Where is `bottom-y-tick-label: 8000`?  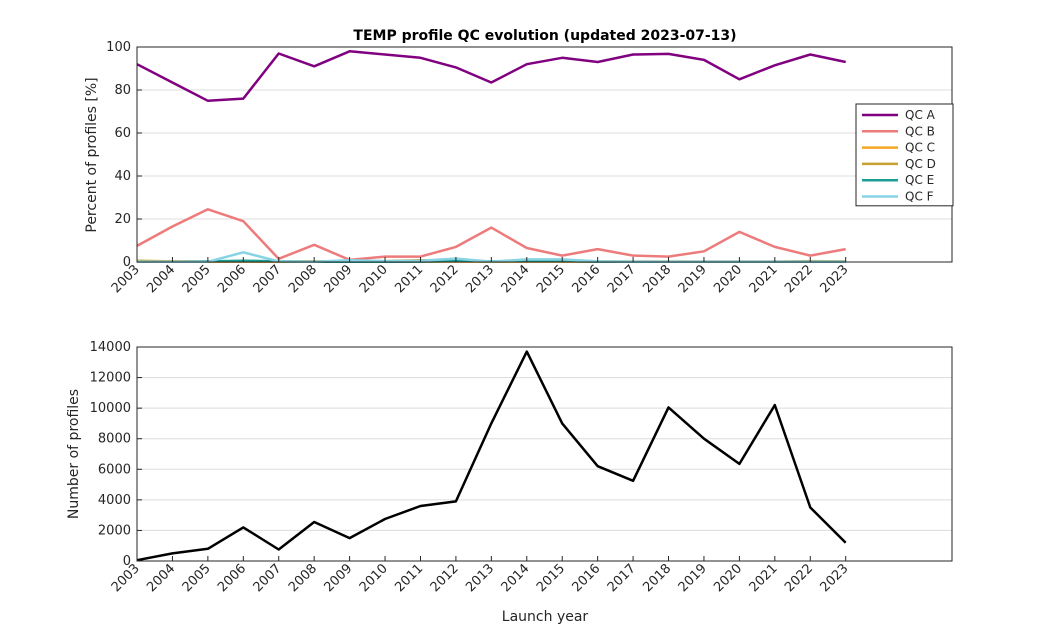
bottom-y-tick-label: 8000 is located at coordinates (114, 439).